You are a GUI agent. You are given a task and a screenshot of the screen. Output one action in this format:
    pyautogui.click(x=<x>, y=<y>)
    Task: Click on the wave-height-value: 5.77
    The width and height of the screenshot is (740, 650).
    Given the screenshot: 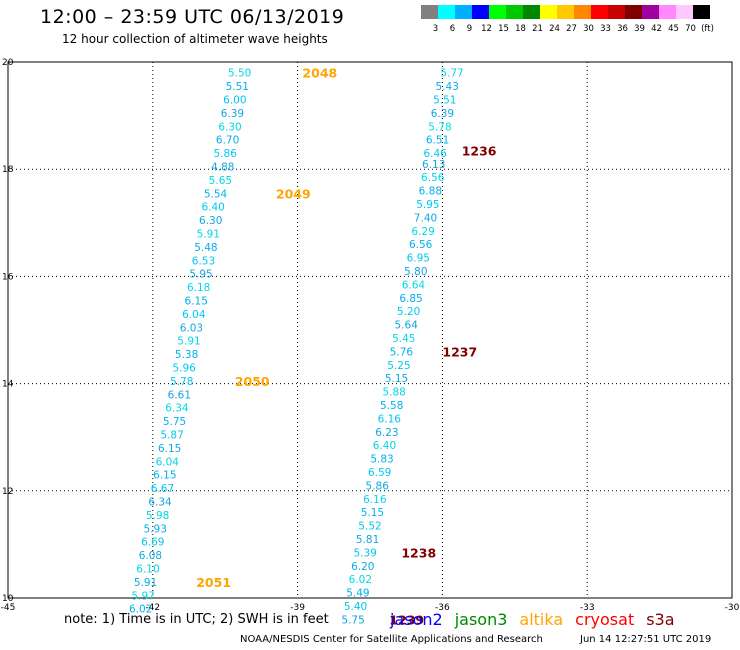 What is the action you would take?
    pyautogui.click(x=451, y=74)
    